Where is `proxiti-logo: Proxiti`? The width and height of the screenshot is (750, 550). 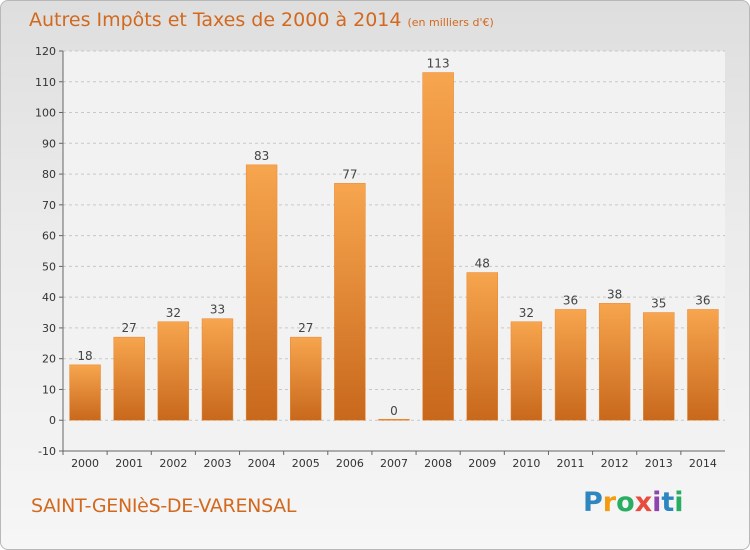
proxiti-logo: Proxiti is located at coordinates (633, 502).